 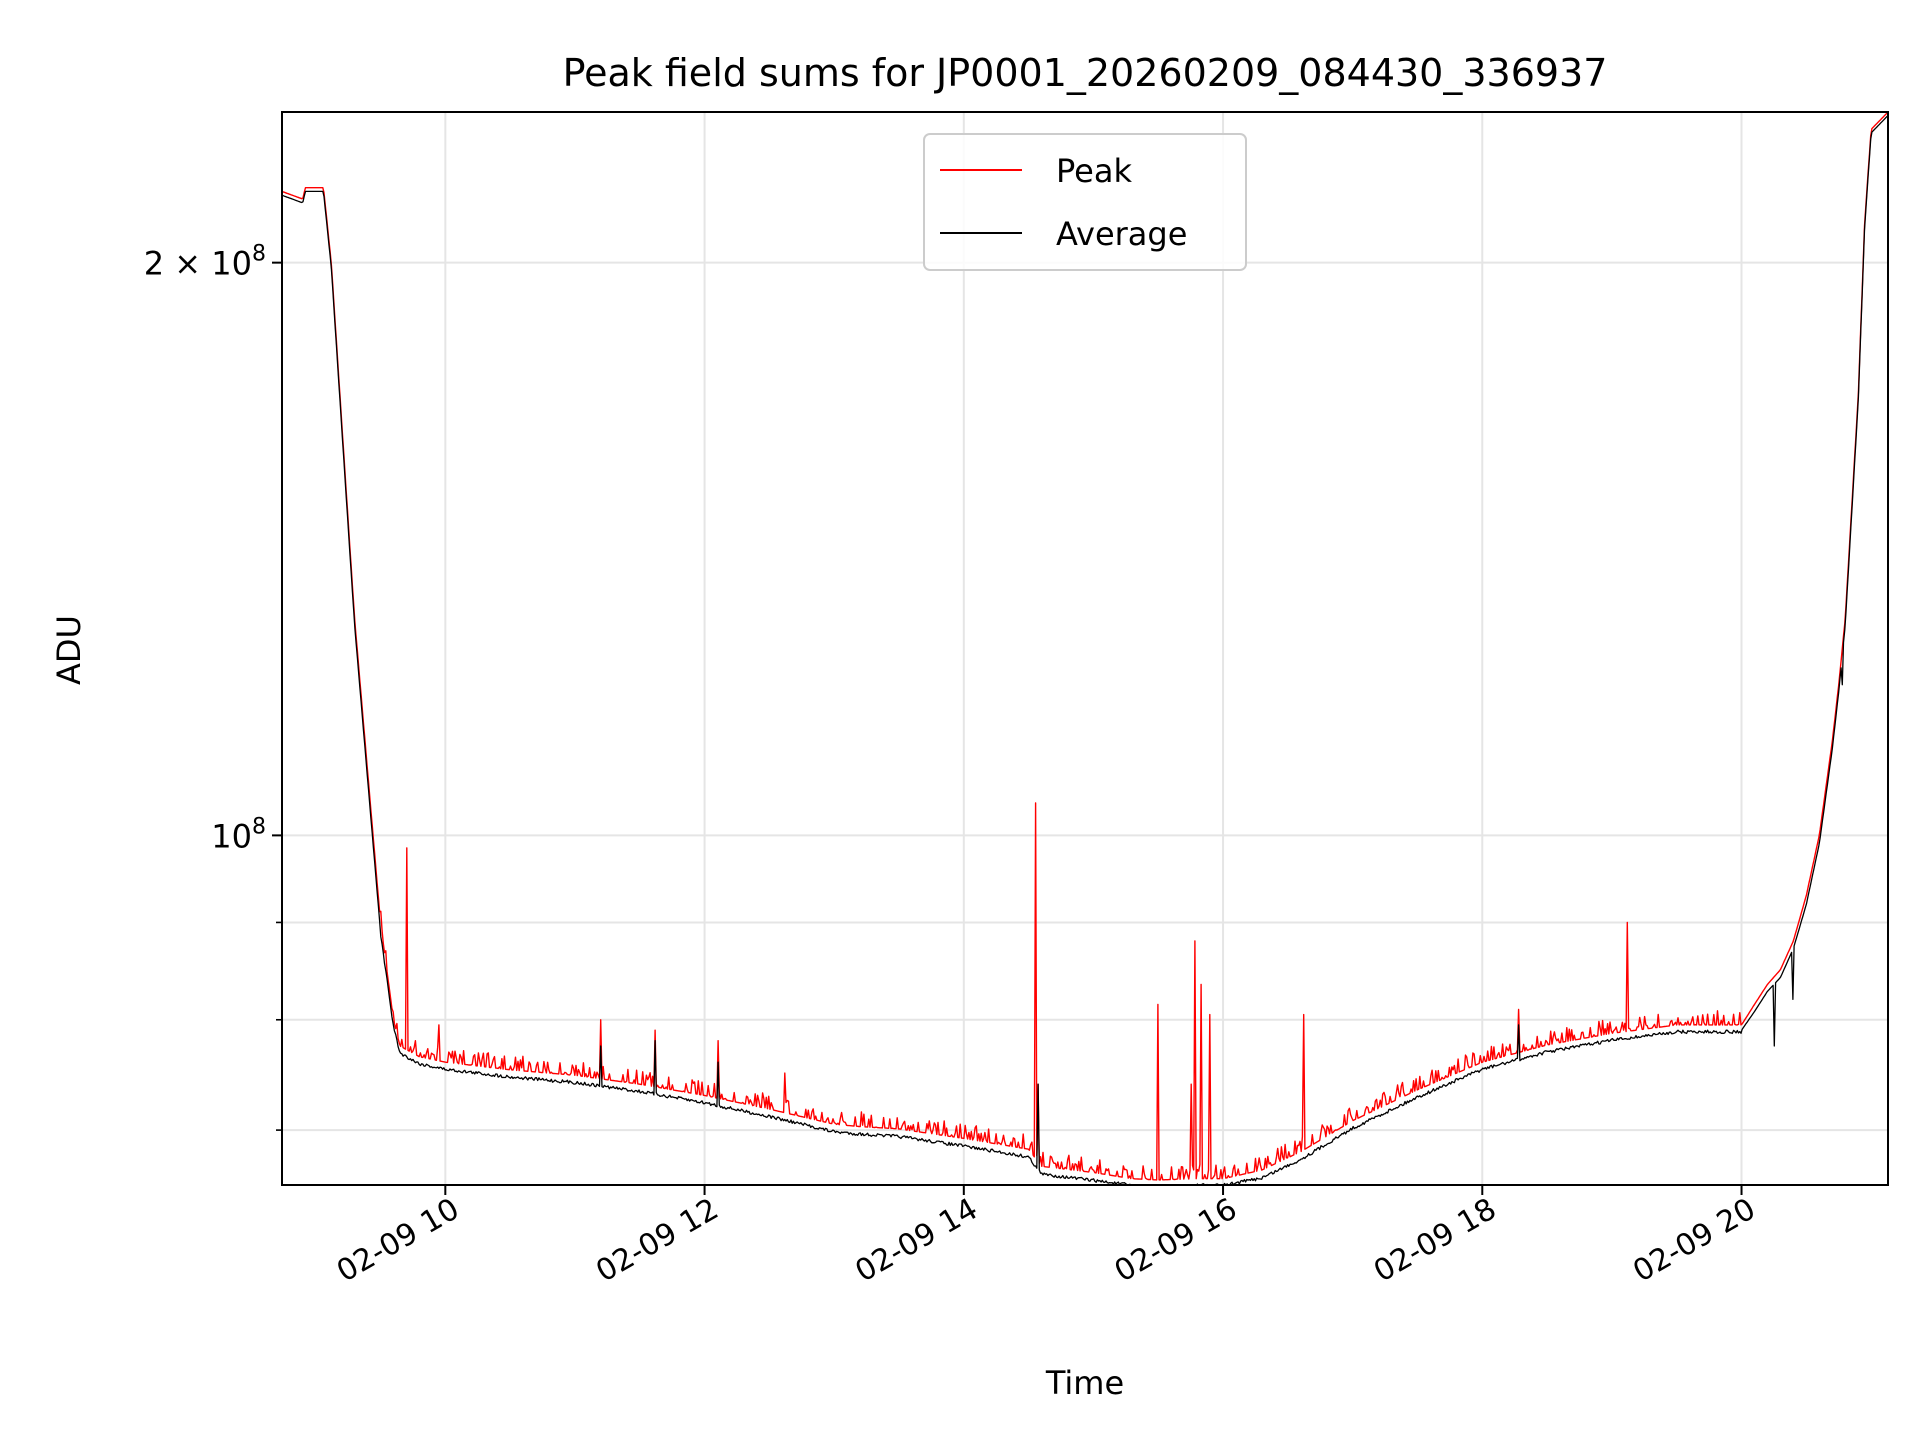 I want to click on y-axis-ticks: 108 2 × 108, so click(x=213, y=686).